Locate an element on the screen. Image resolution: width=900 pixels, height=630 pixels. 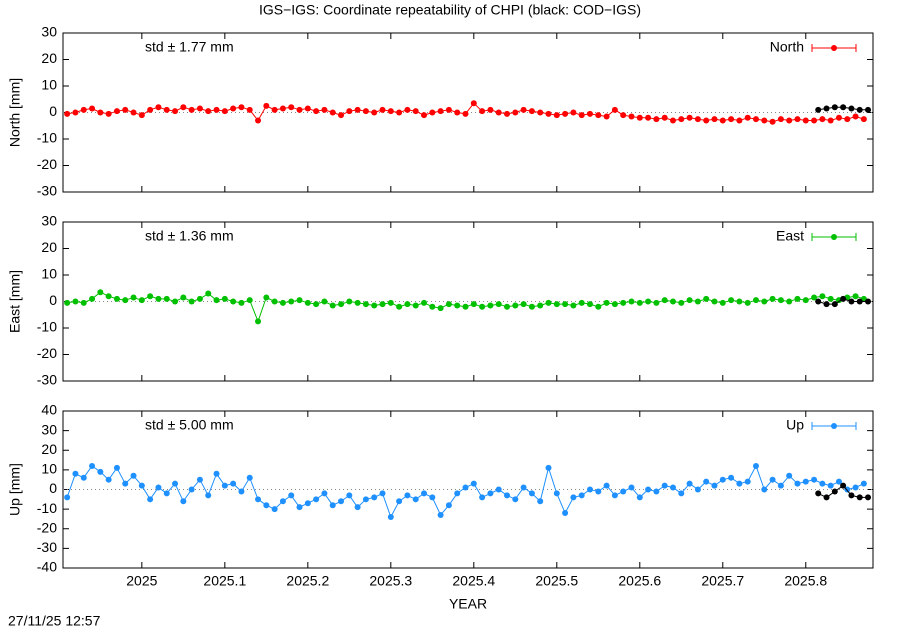
y-tick-label: -20 is located at coordinates (47, 353).